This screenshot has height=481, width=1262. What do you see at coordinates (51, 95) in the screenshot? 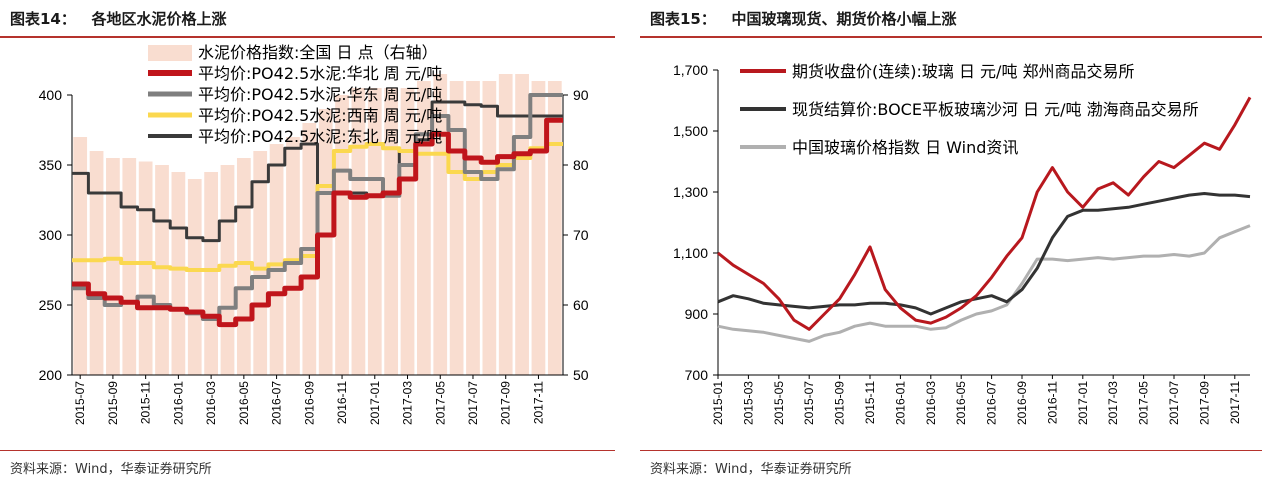
I see `y-tick-label: 400` at bounding box center [51, 95].